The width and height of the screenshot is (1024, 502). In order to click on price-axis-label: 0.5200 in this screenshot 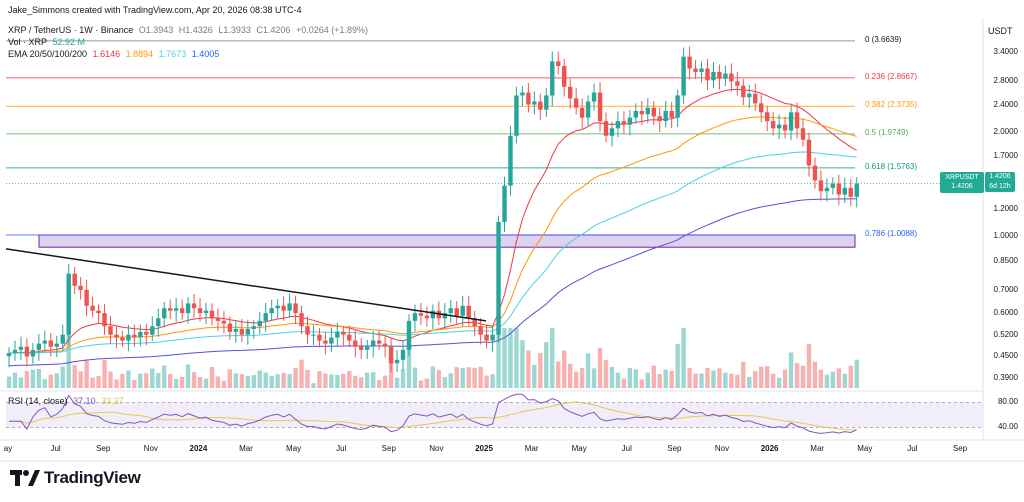, I will do `click(1005, 334)`.